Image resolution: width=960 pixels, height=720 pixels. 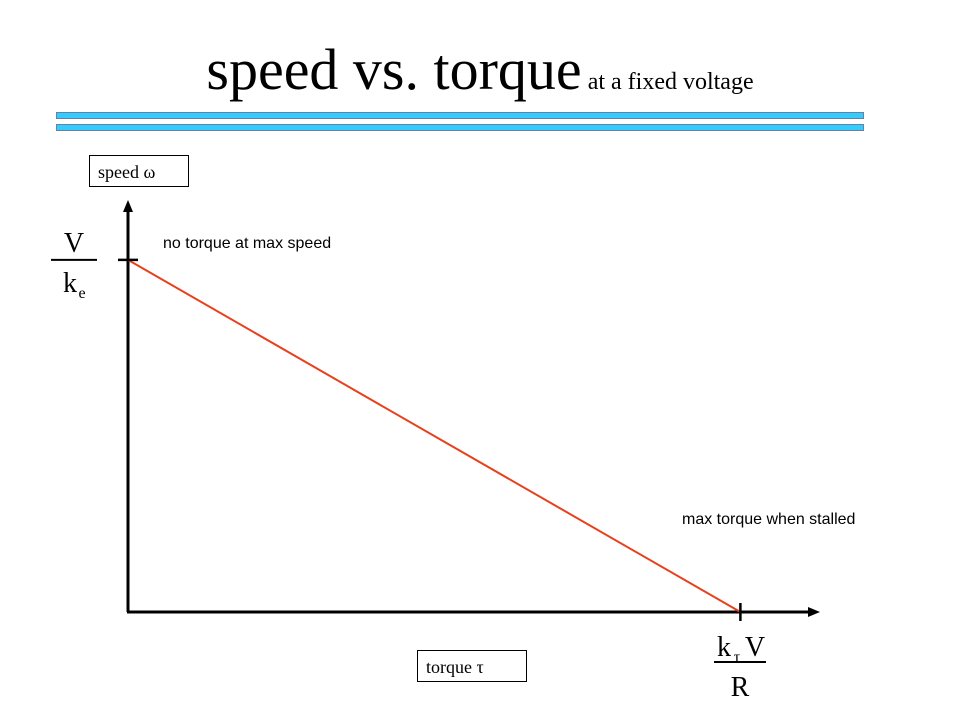 What do you see at coordinates (769, 519) in the screenshot?
I see `annotation-max-torque: max torque when stalled` at bounding box center [769, 519].